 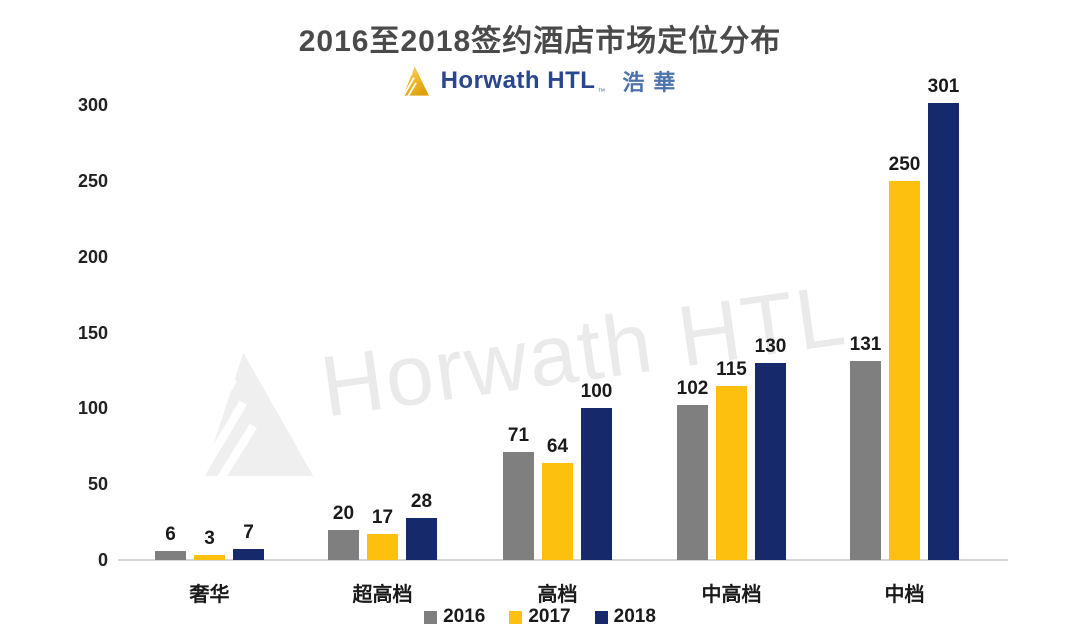 I want to click on legend-item-2018: 2018, so click(x=625, y=617).